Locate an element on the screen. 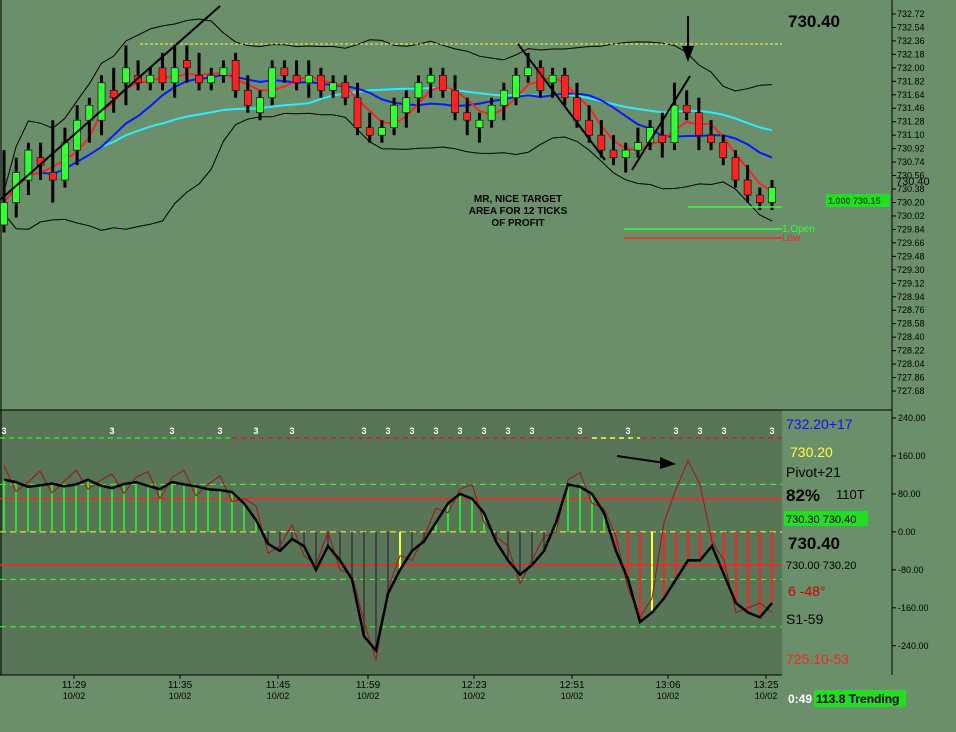  time-tick-label: 11:45 is located at coordinates (278, 685).